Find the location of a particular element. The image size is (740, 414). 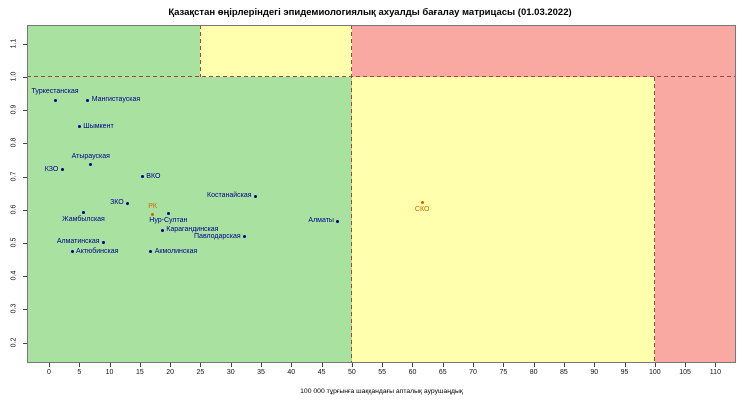

point-label-ЗКО: ЗКО is located at coordinates (117, 203).